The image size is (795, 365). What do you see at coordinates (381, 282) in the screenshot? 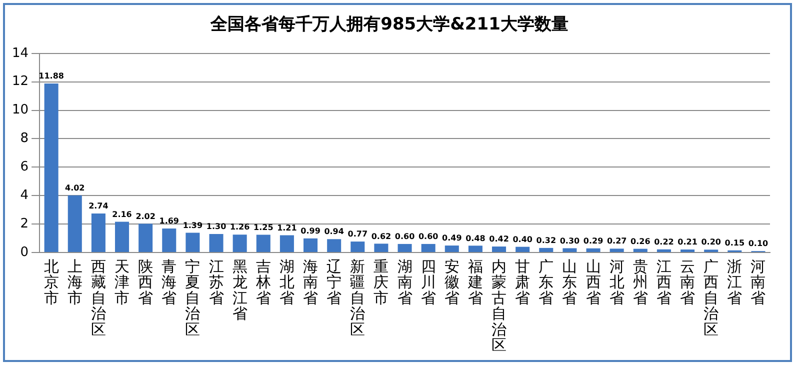
I see `x-tick-label: 重庆市` at bounding box center [381, 282].